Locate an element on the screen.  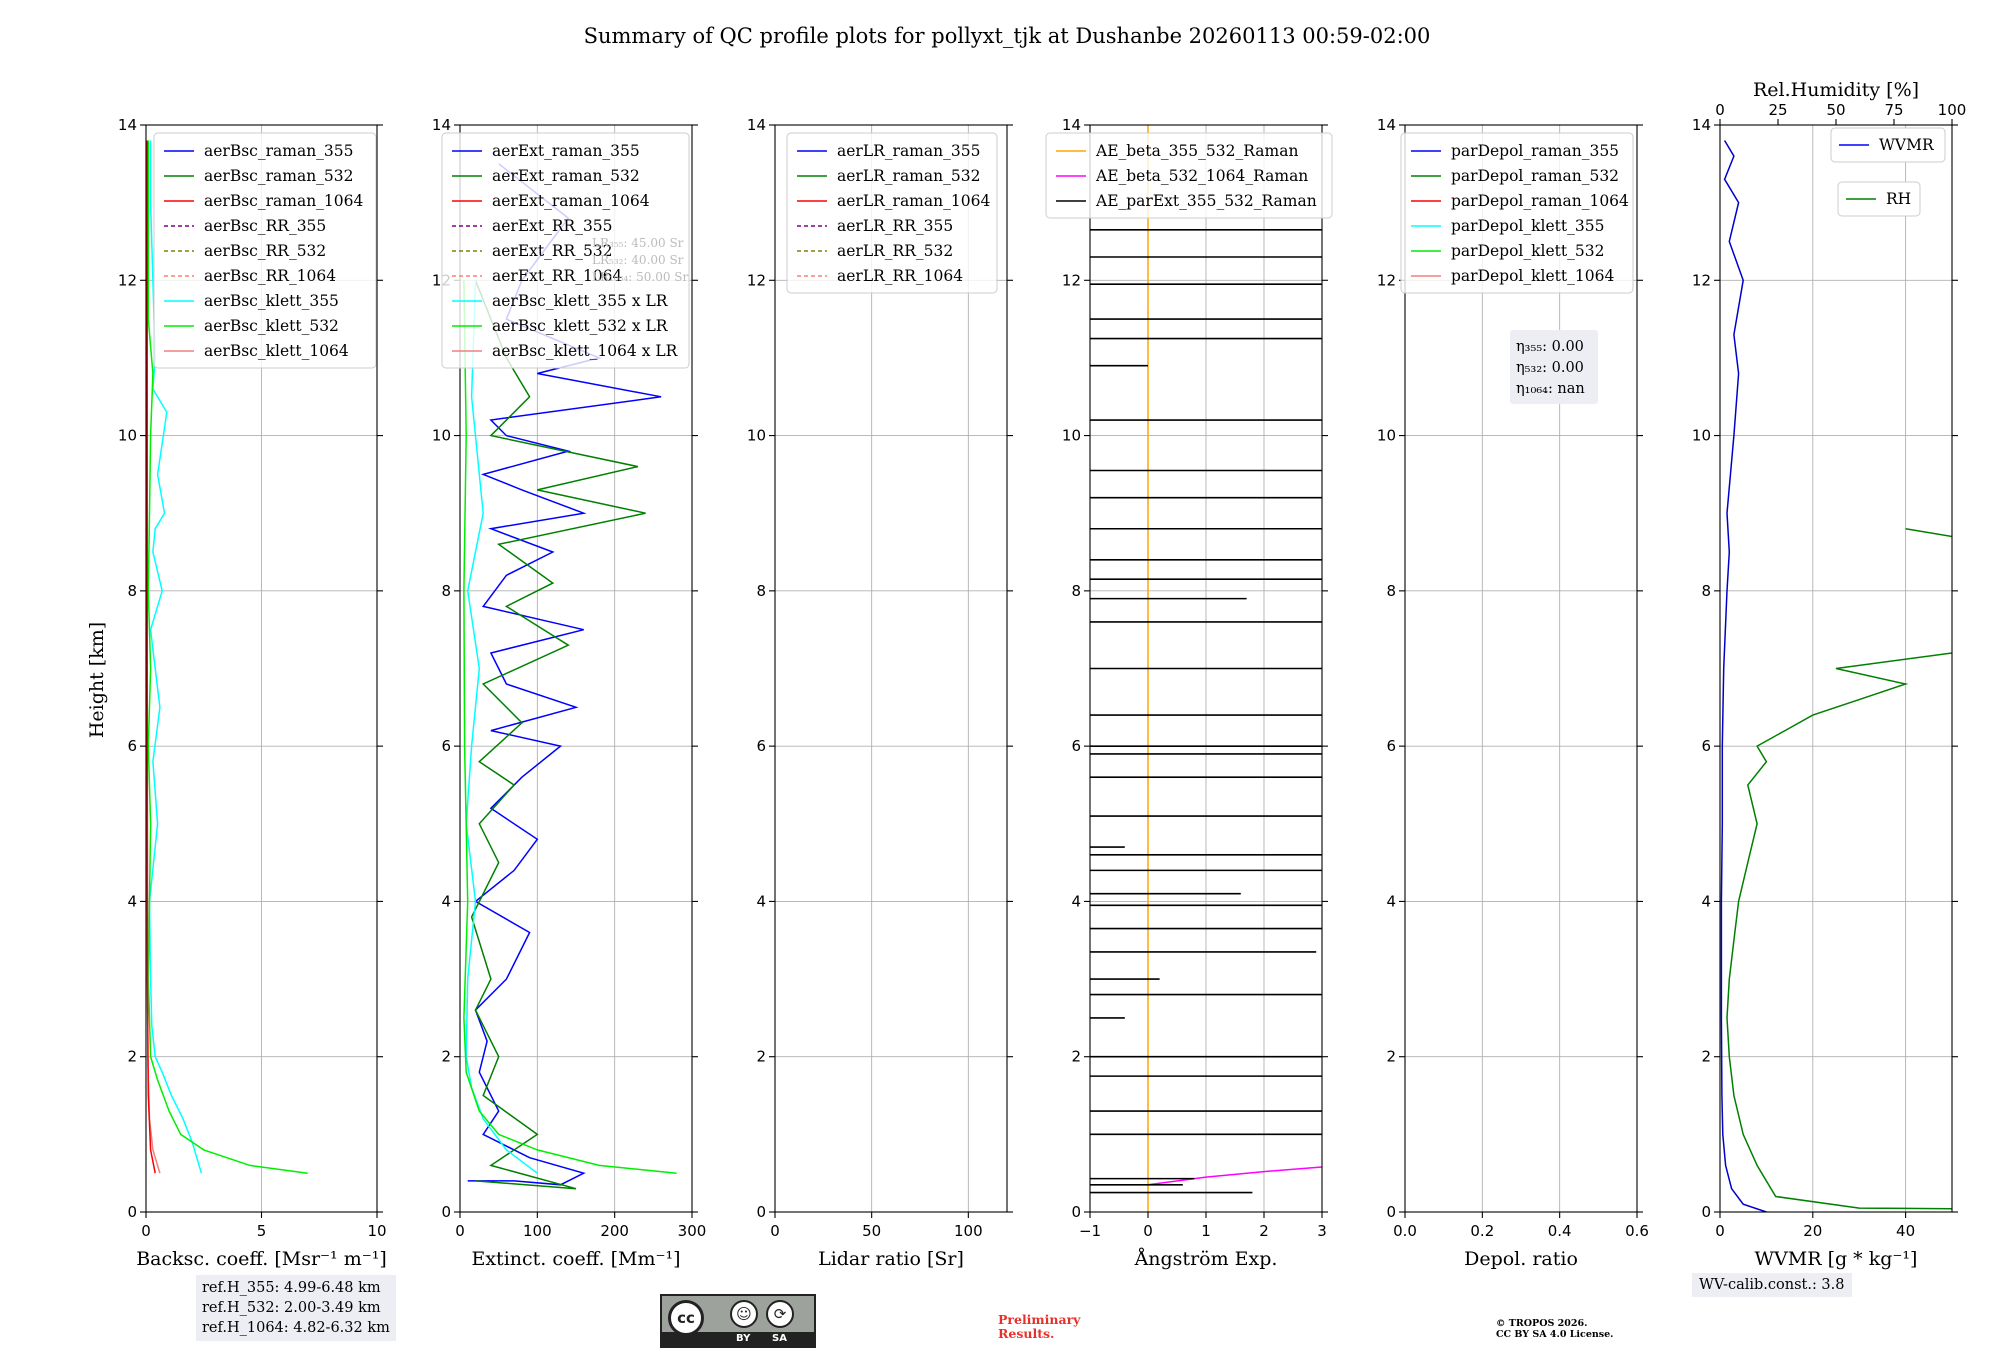
series-aerBsc_klett_355 x LR is located at coordinates (501, 727).